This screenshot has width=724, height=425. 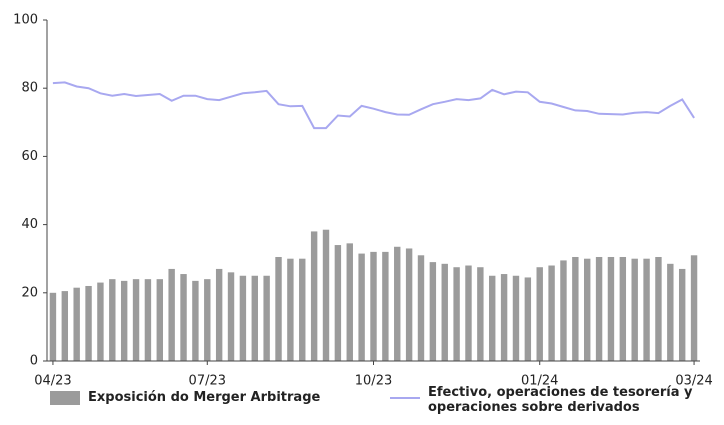 I want to click on y-tick-label: 0, so click(x=34, y=361).